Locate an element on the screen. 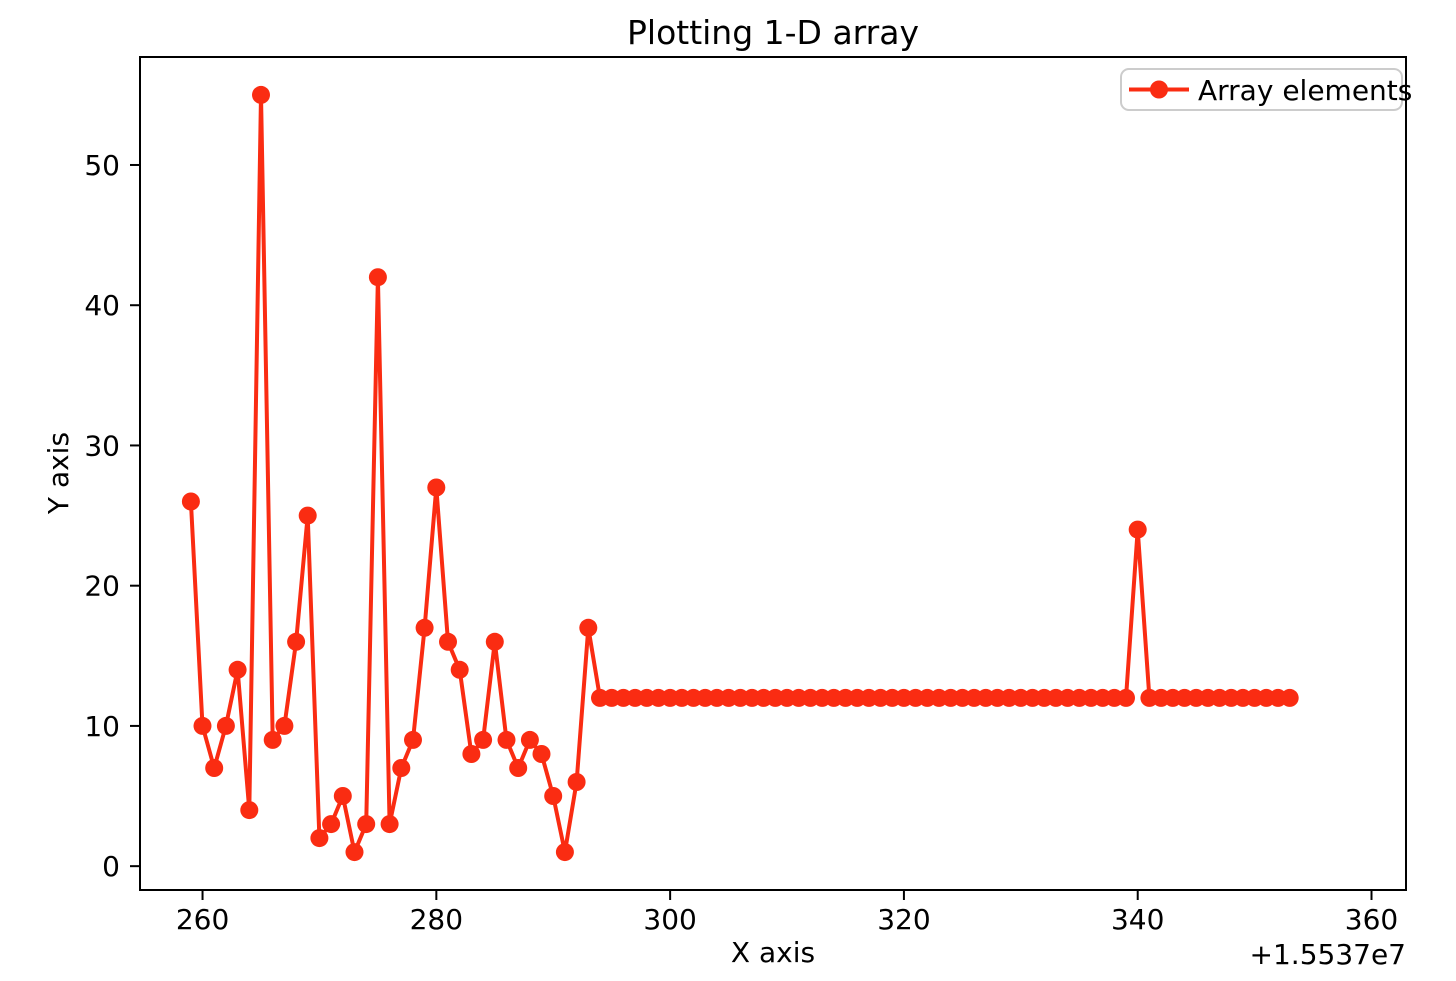  x-tick-label: 280 is located at coordinates (436, 919).